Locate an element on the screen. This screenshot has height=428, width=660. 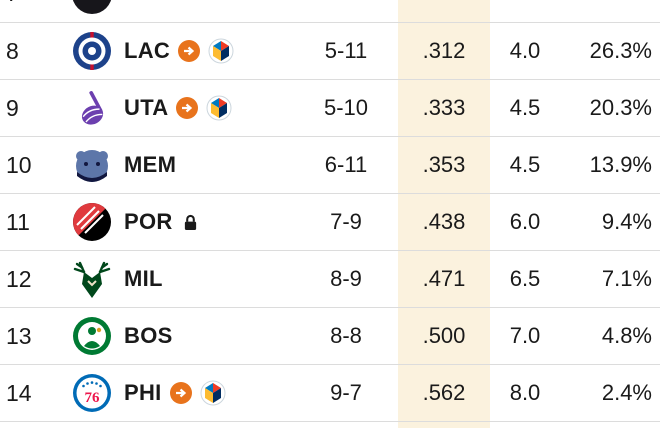
team-abbr: BOS is located at coordinates (148, 335).